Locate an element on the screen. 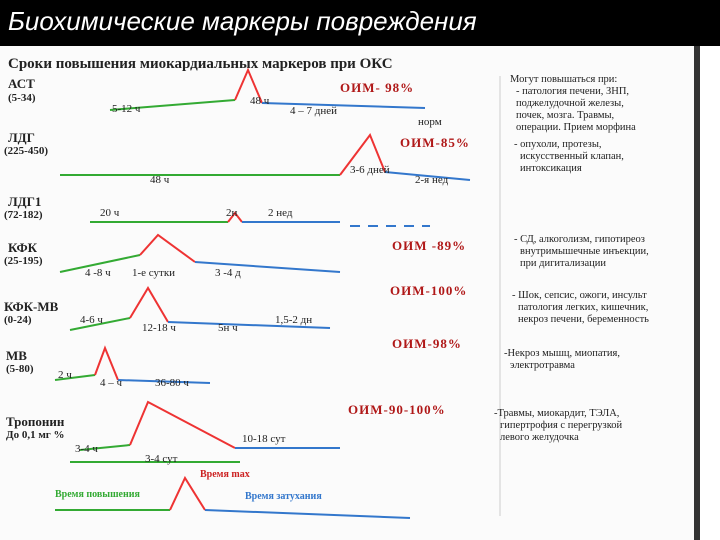 This screenshot has width=720, height=540. time-label: 4 -8 ч is located at coordinates (98, 273).